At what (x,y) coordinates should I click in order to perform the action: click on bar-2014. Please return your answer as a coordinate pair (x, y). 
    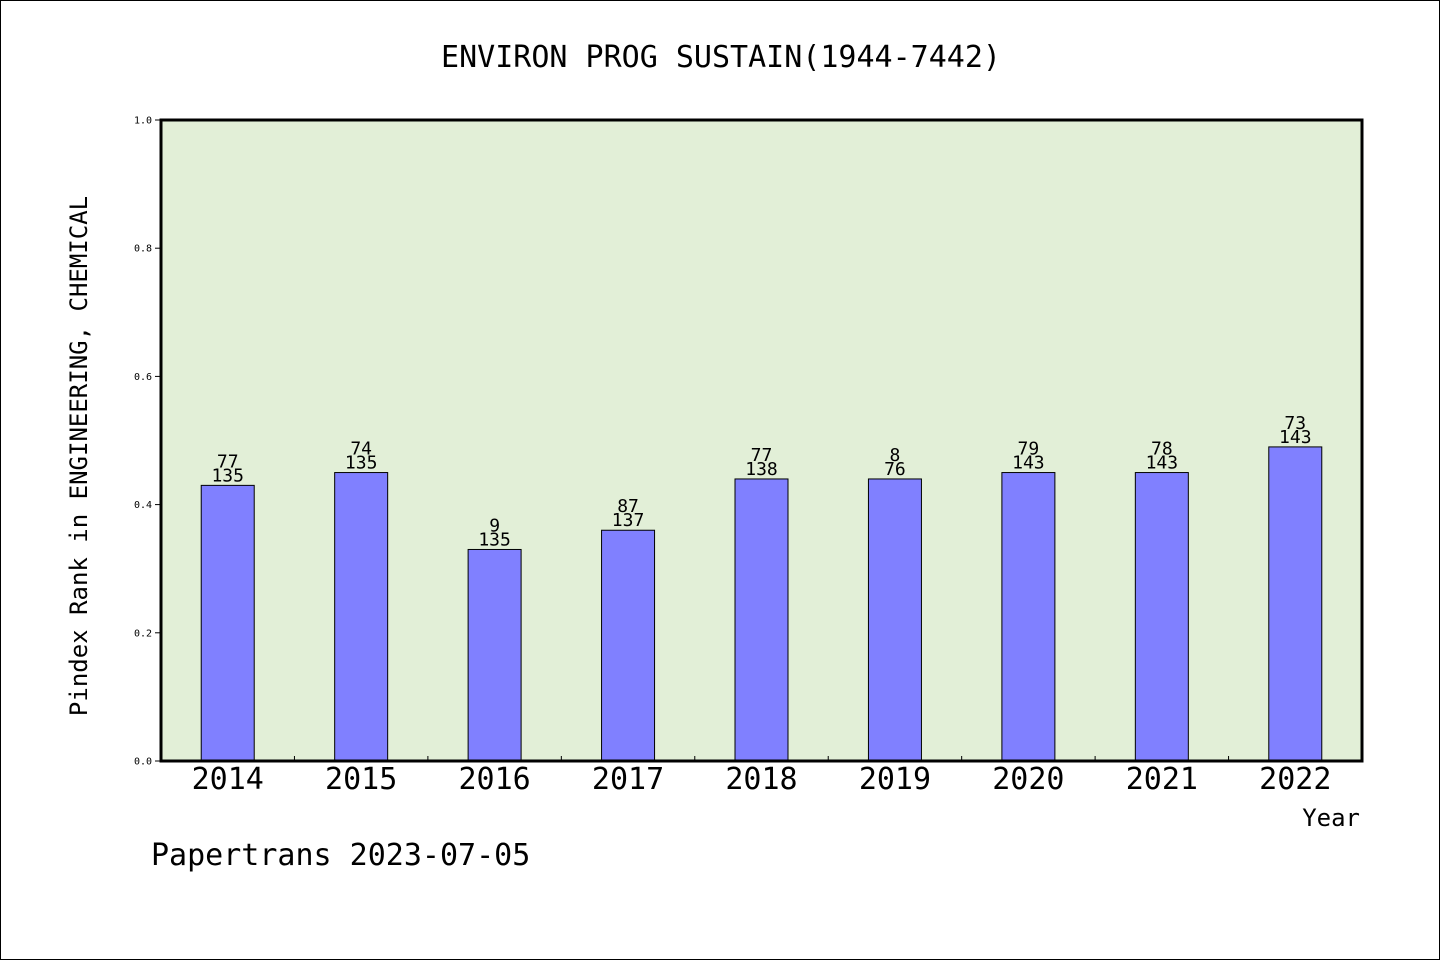
    Looking at the image, I should click on (227, 623).